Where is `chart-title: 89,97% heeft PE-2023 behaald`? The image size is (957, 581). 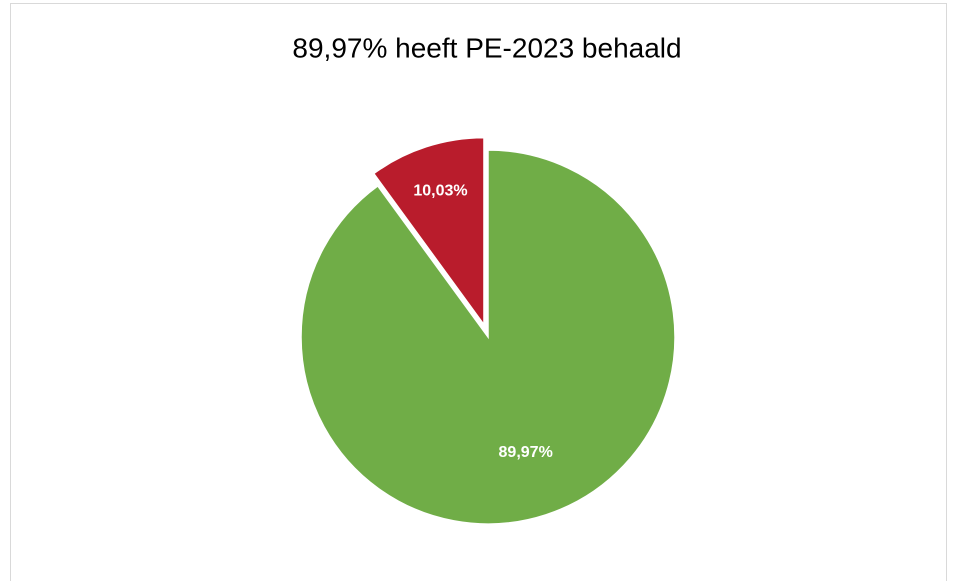
chart-title: 89,97% heeft PE-2023 behaald is located at coordinates (486, 47).